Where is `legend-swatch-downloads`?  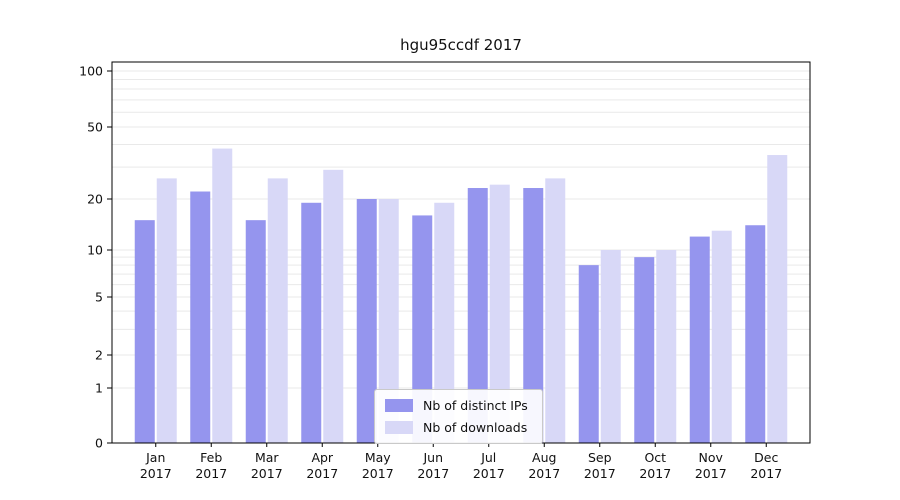
legend-swatch-downloads is located at coordinates (399, 427).